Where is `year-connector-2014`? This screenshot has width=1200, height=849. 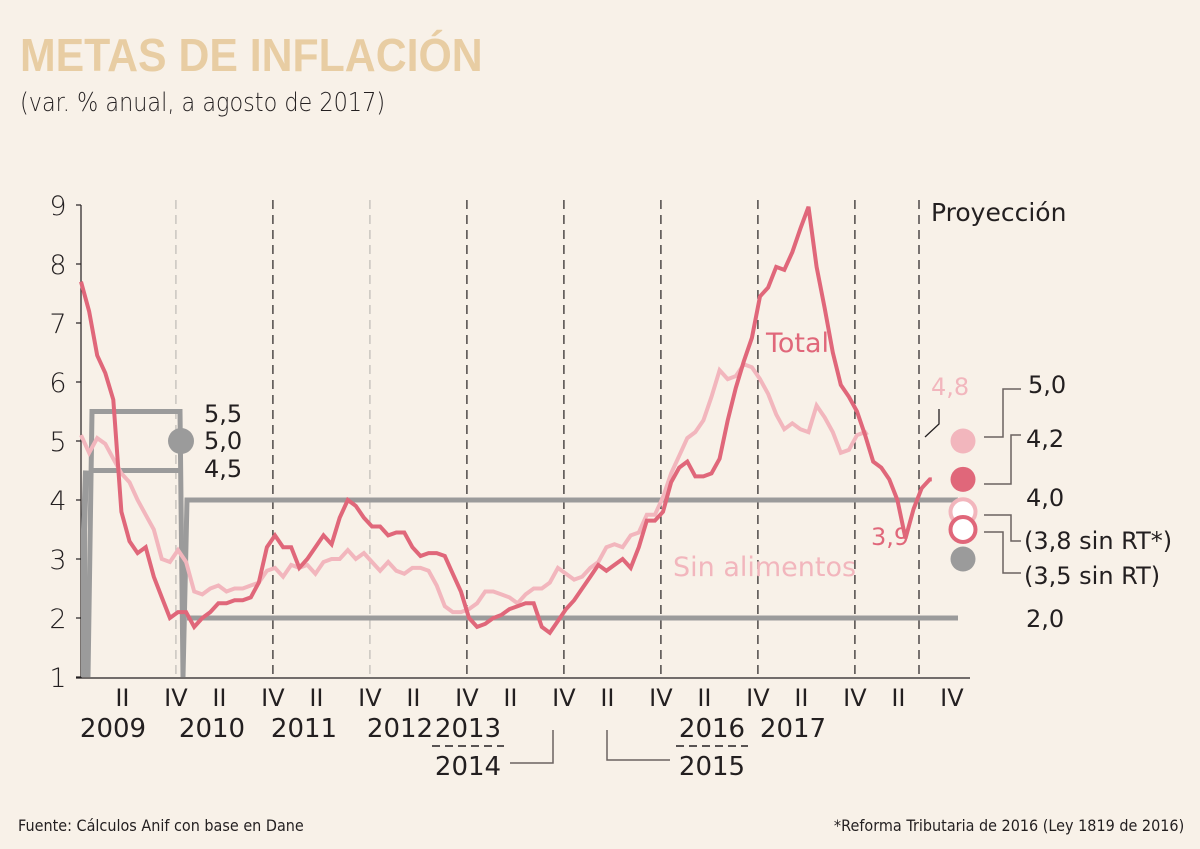 year-connector-2014 is located at coordinates (532, 747).